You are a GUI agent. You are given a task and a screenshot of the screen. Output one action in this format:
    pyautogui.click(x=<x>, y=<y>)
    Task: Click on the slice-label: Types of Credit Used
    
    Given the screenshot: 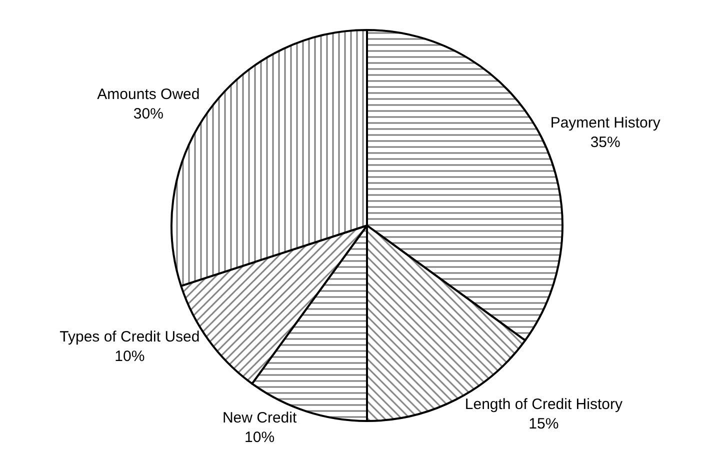 What is the action you would take?
    pyautogui.click(x=130, y=337)
    